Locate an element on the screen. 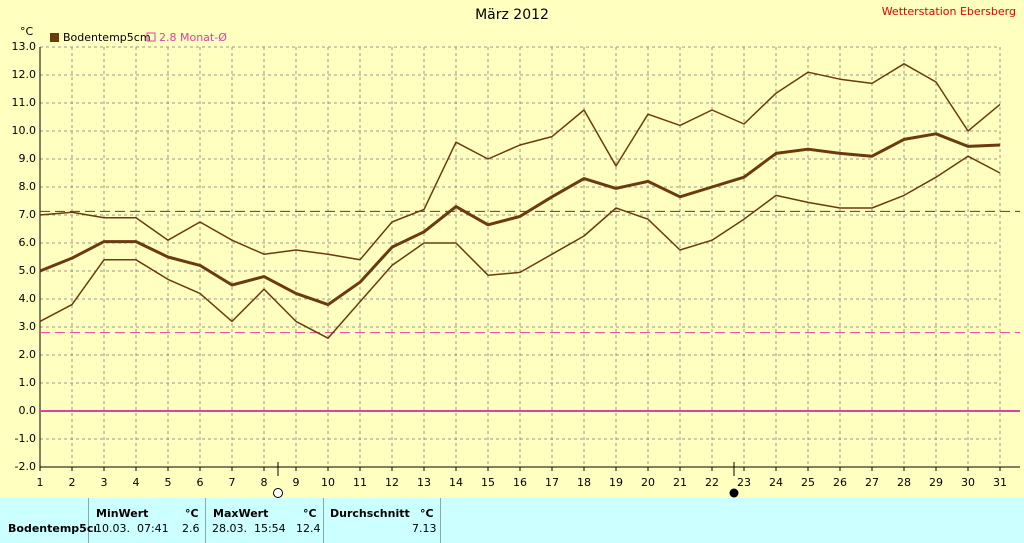  x-tick-label: 27 is located at coordinates (872, 482).